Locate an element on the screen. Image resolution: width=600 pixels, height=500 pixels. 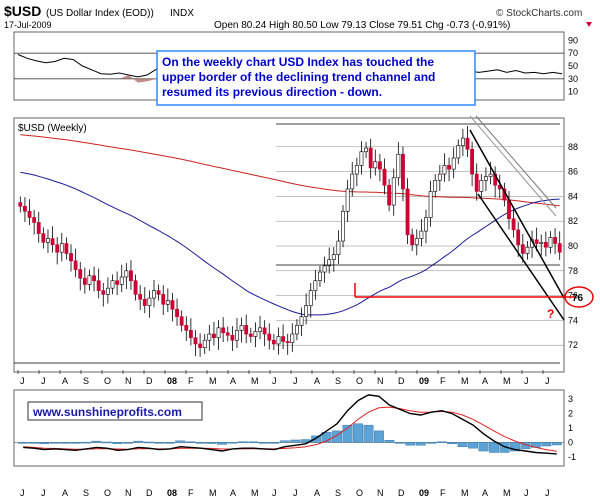
annotation-box is located at coordinates (316, 78).